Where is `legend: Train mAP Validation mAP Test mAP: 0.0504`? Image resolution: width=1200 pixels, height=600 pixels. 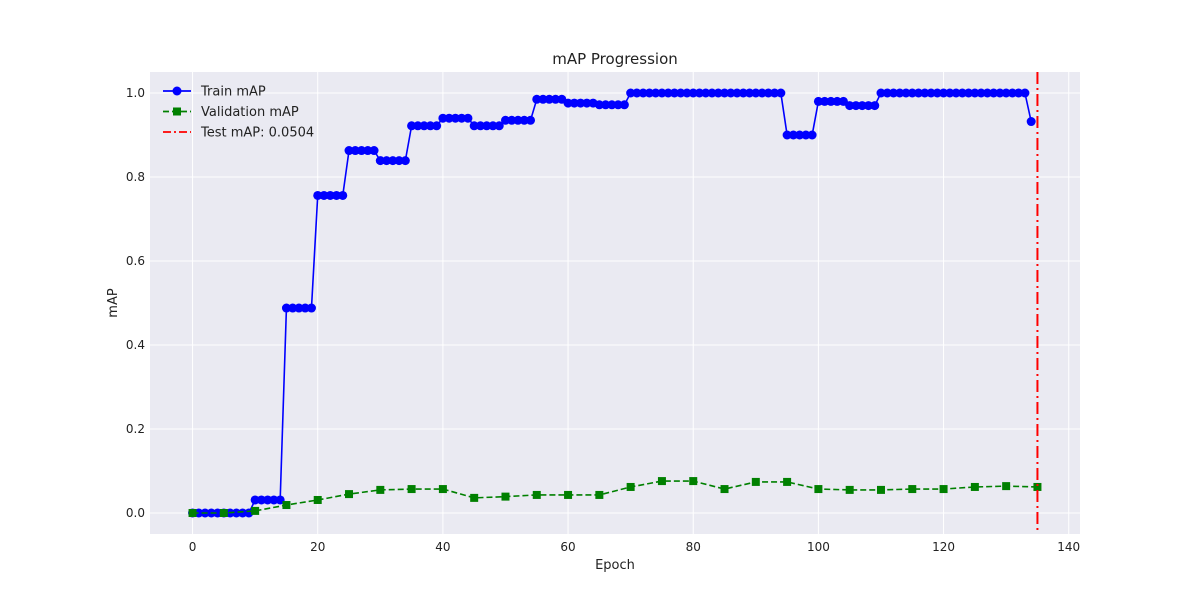
legend: Train mAP Validation mAP Test mAP: 0.0504 is located at coordinates (238, 113).